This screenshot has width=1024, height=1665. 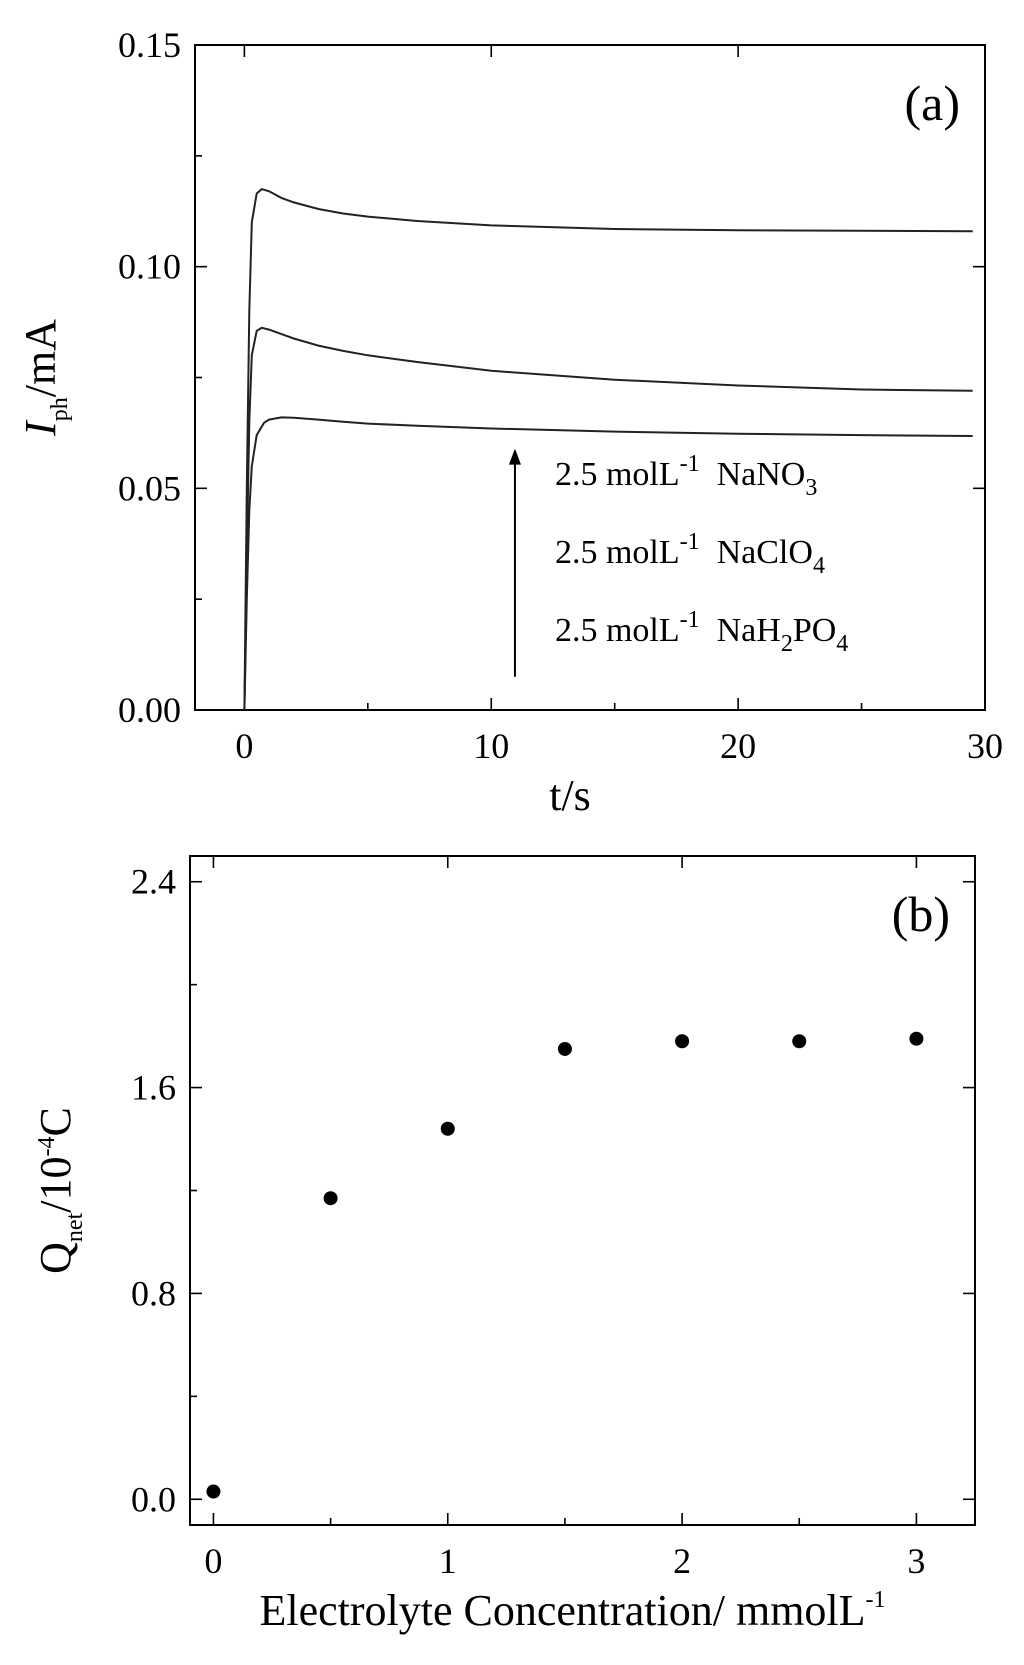 I want to click on legend-formula-text: NaClO, so click(x=765, y=552).